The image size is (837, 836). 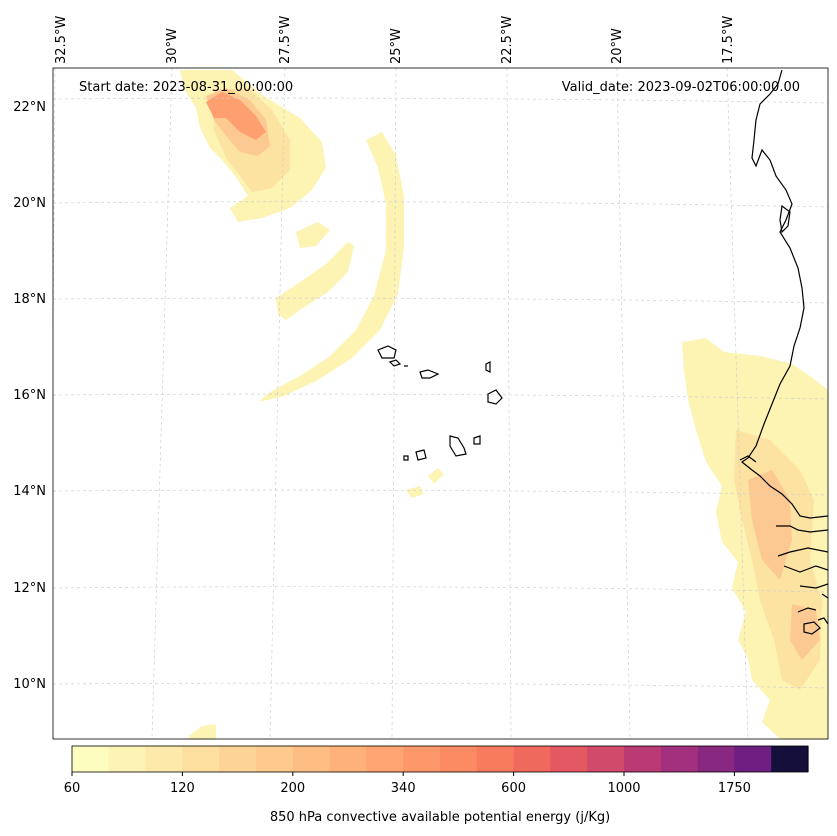 I want to click on colorbar-tick-label: 1750, so click(x=734, y=788).